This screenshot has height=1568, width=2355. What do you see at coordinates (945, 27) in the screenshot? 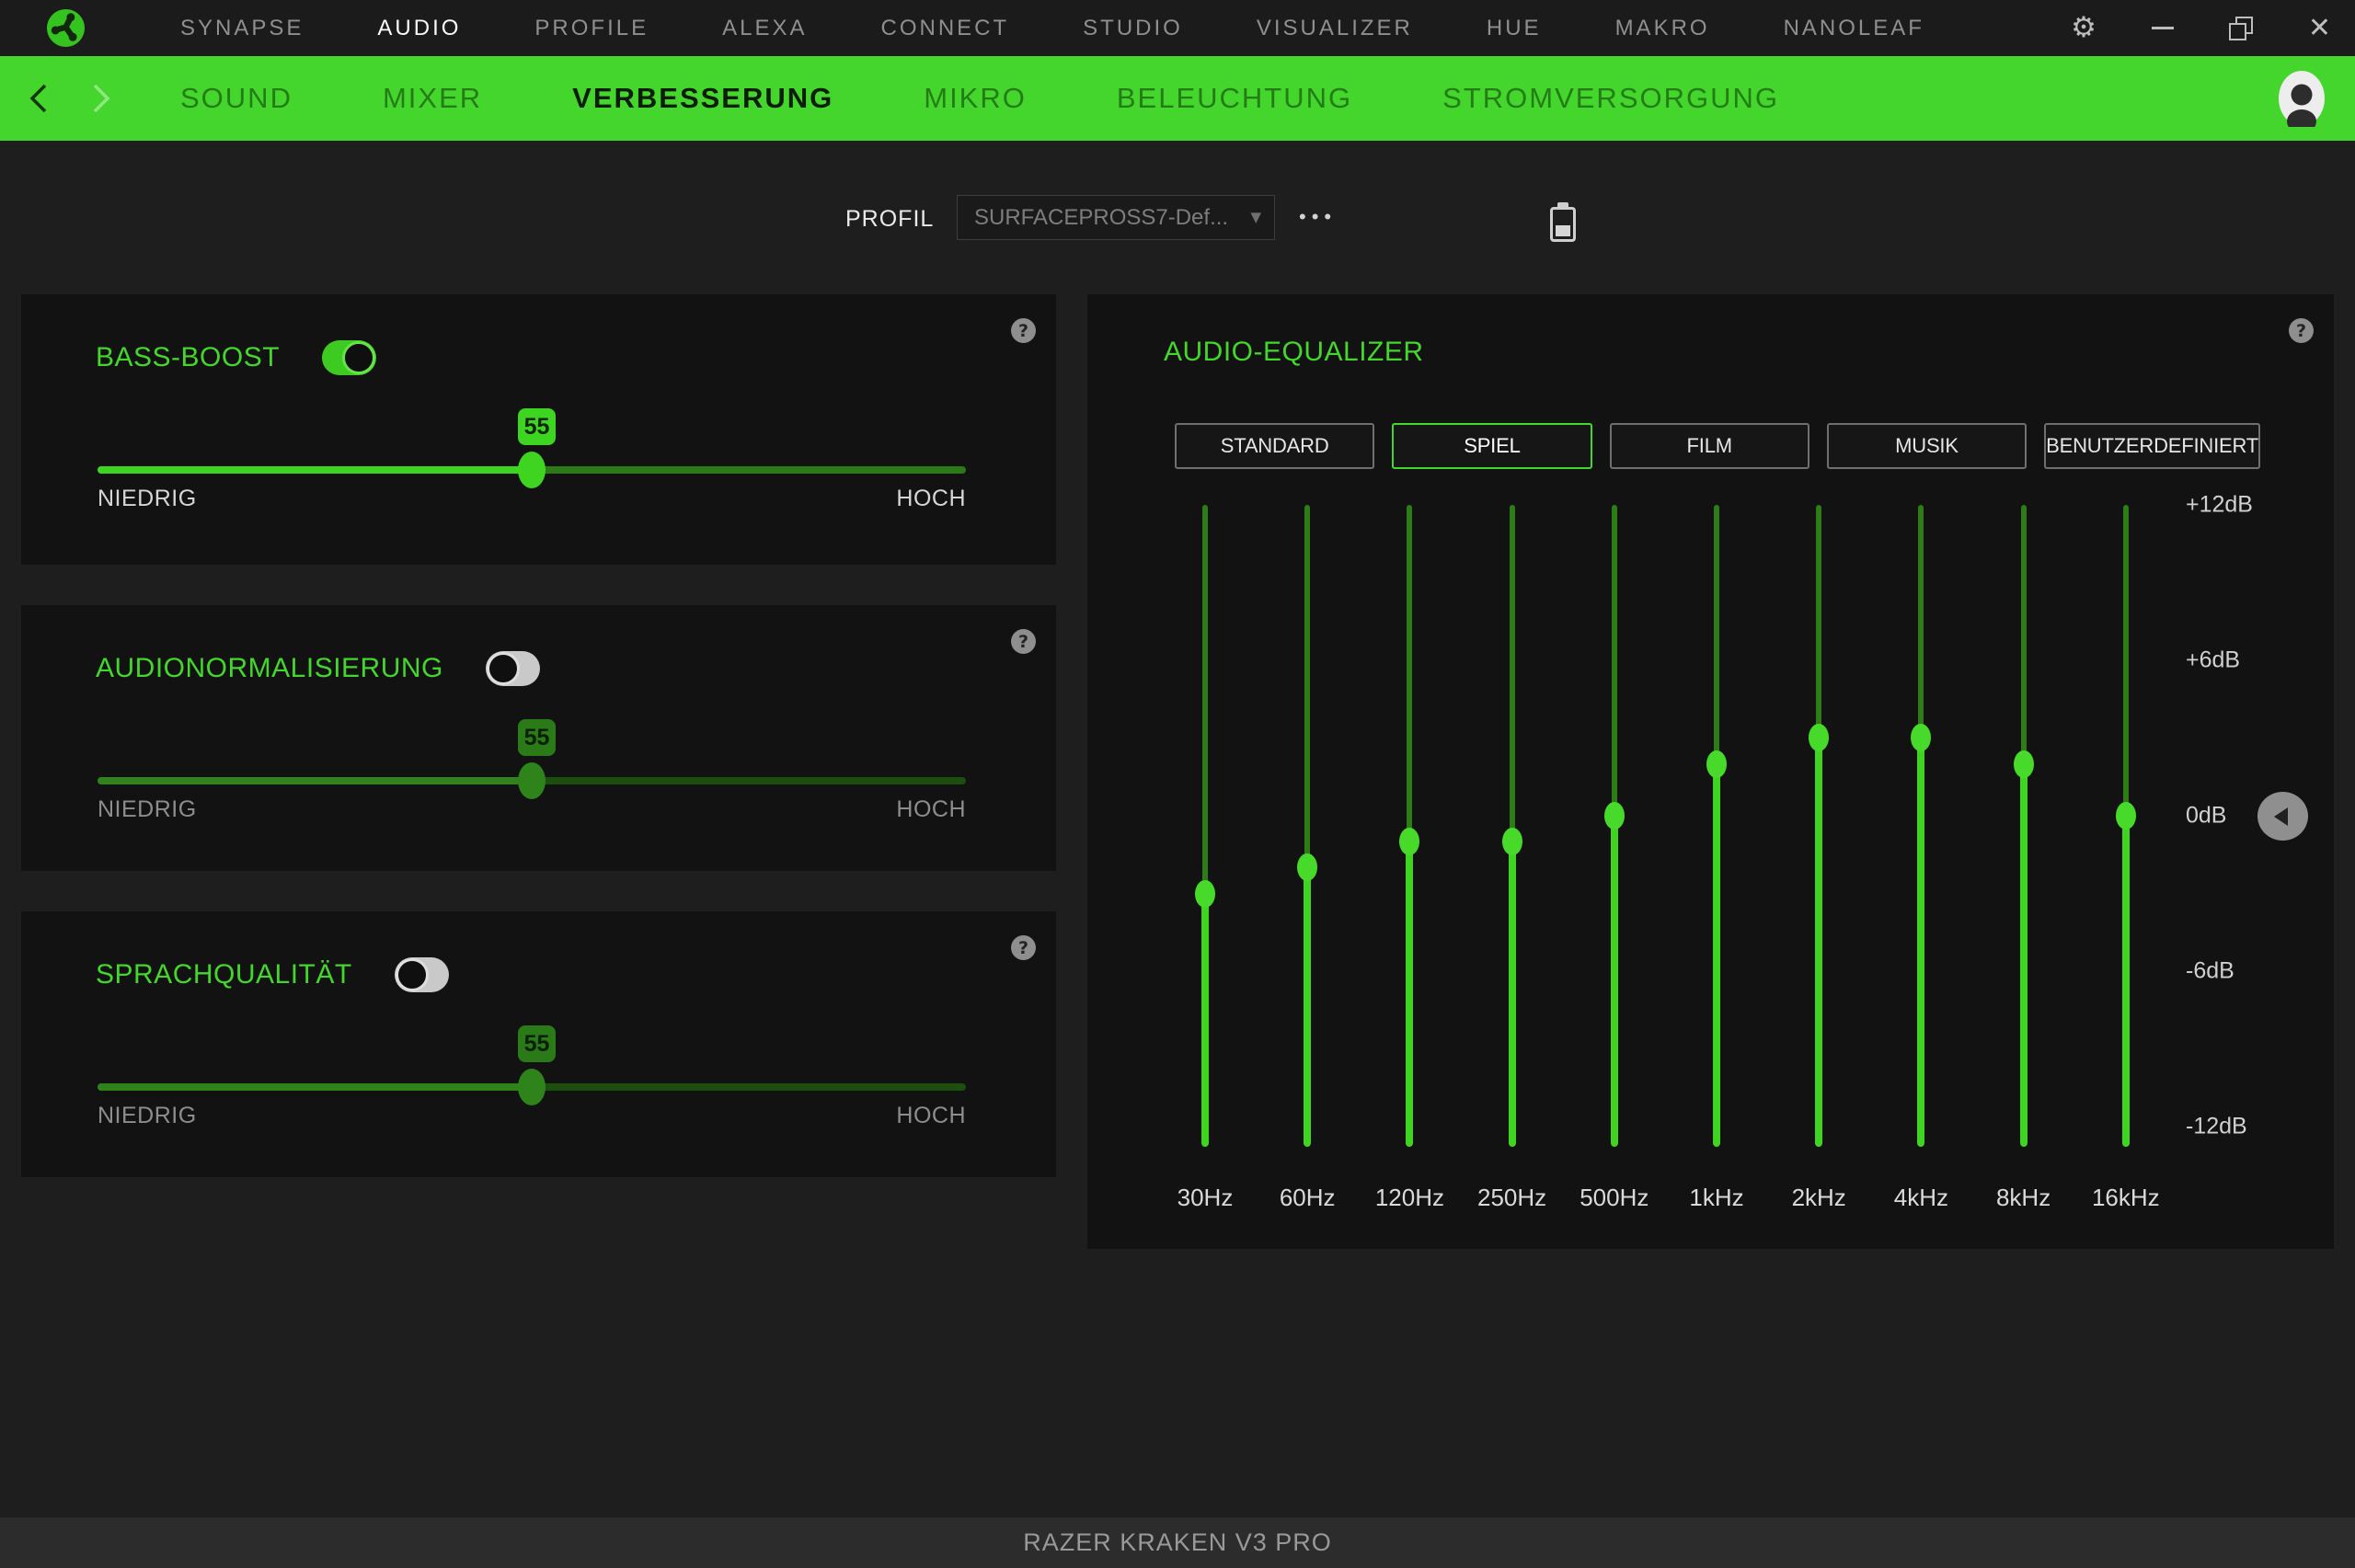
I see `menu-item-connect: CONNECT` at bounding box center [945, 27].